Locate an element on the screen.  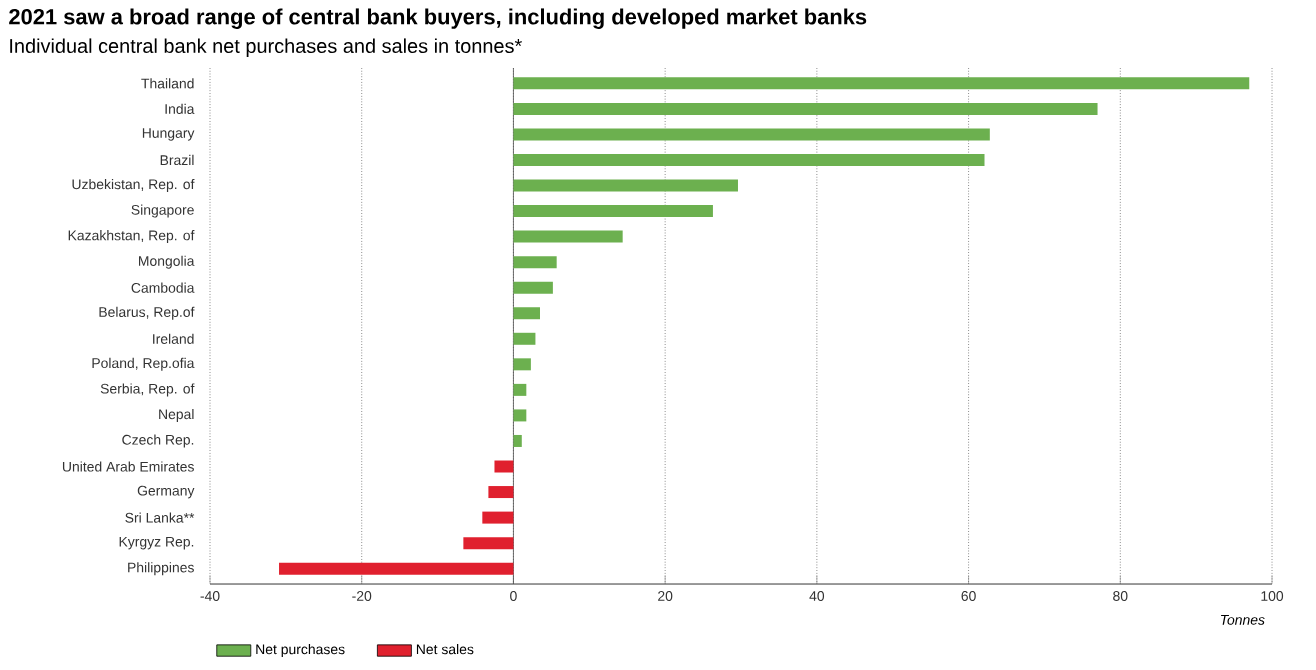
chart-subtitle: Individual central bank net purchases and sales in tonnes* is located at coordinates (266, 47).